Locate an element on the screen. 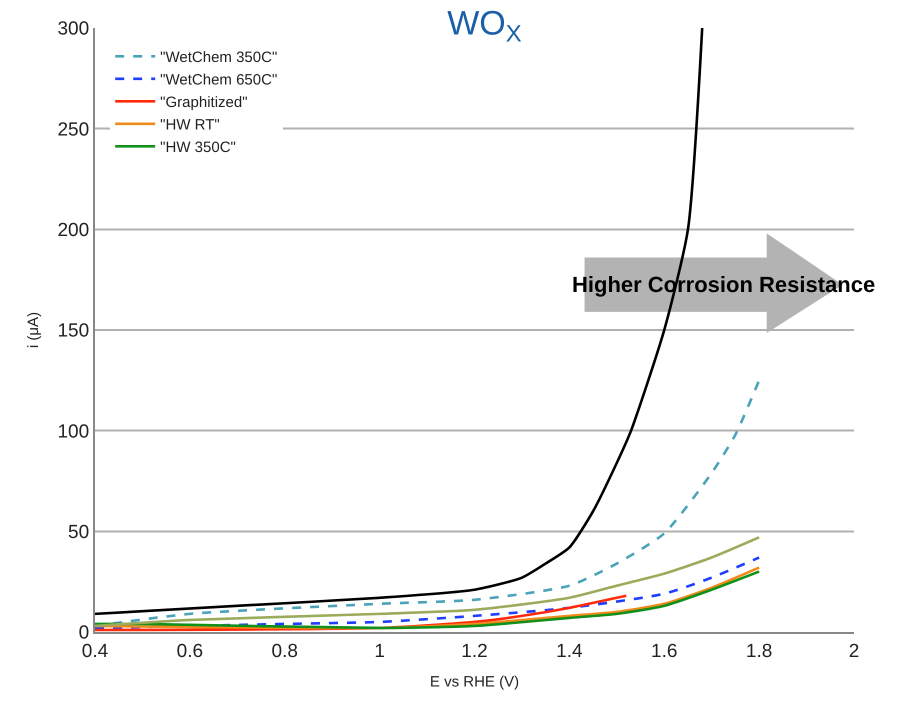 The height and width of the screenshot is (707, 914). y-tick-label: 150 is located at coordinates (73, 331).